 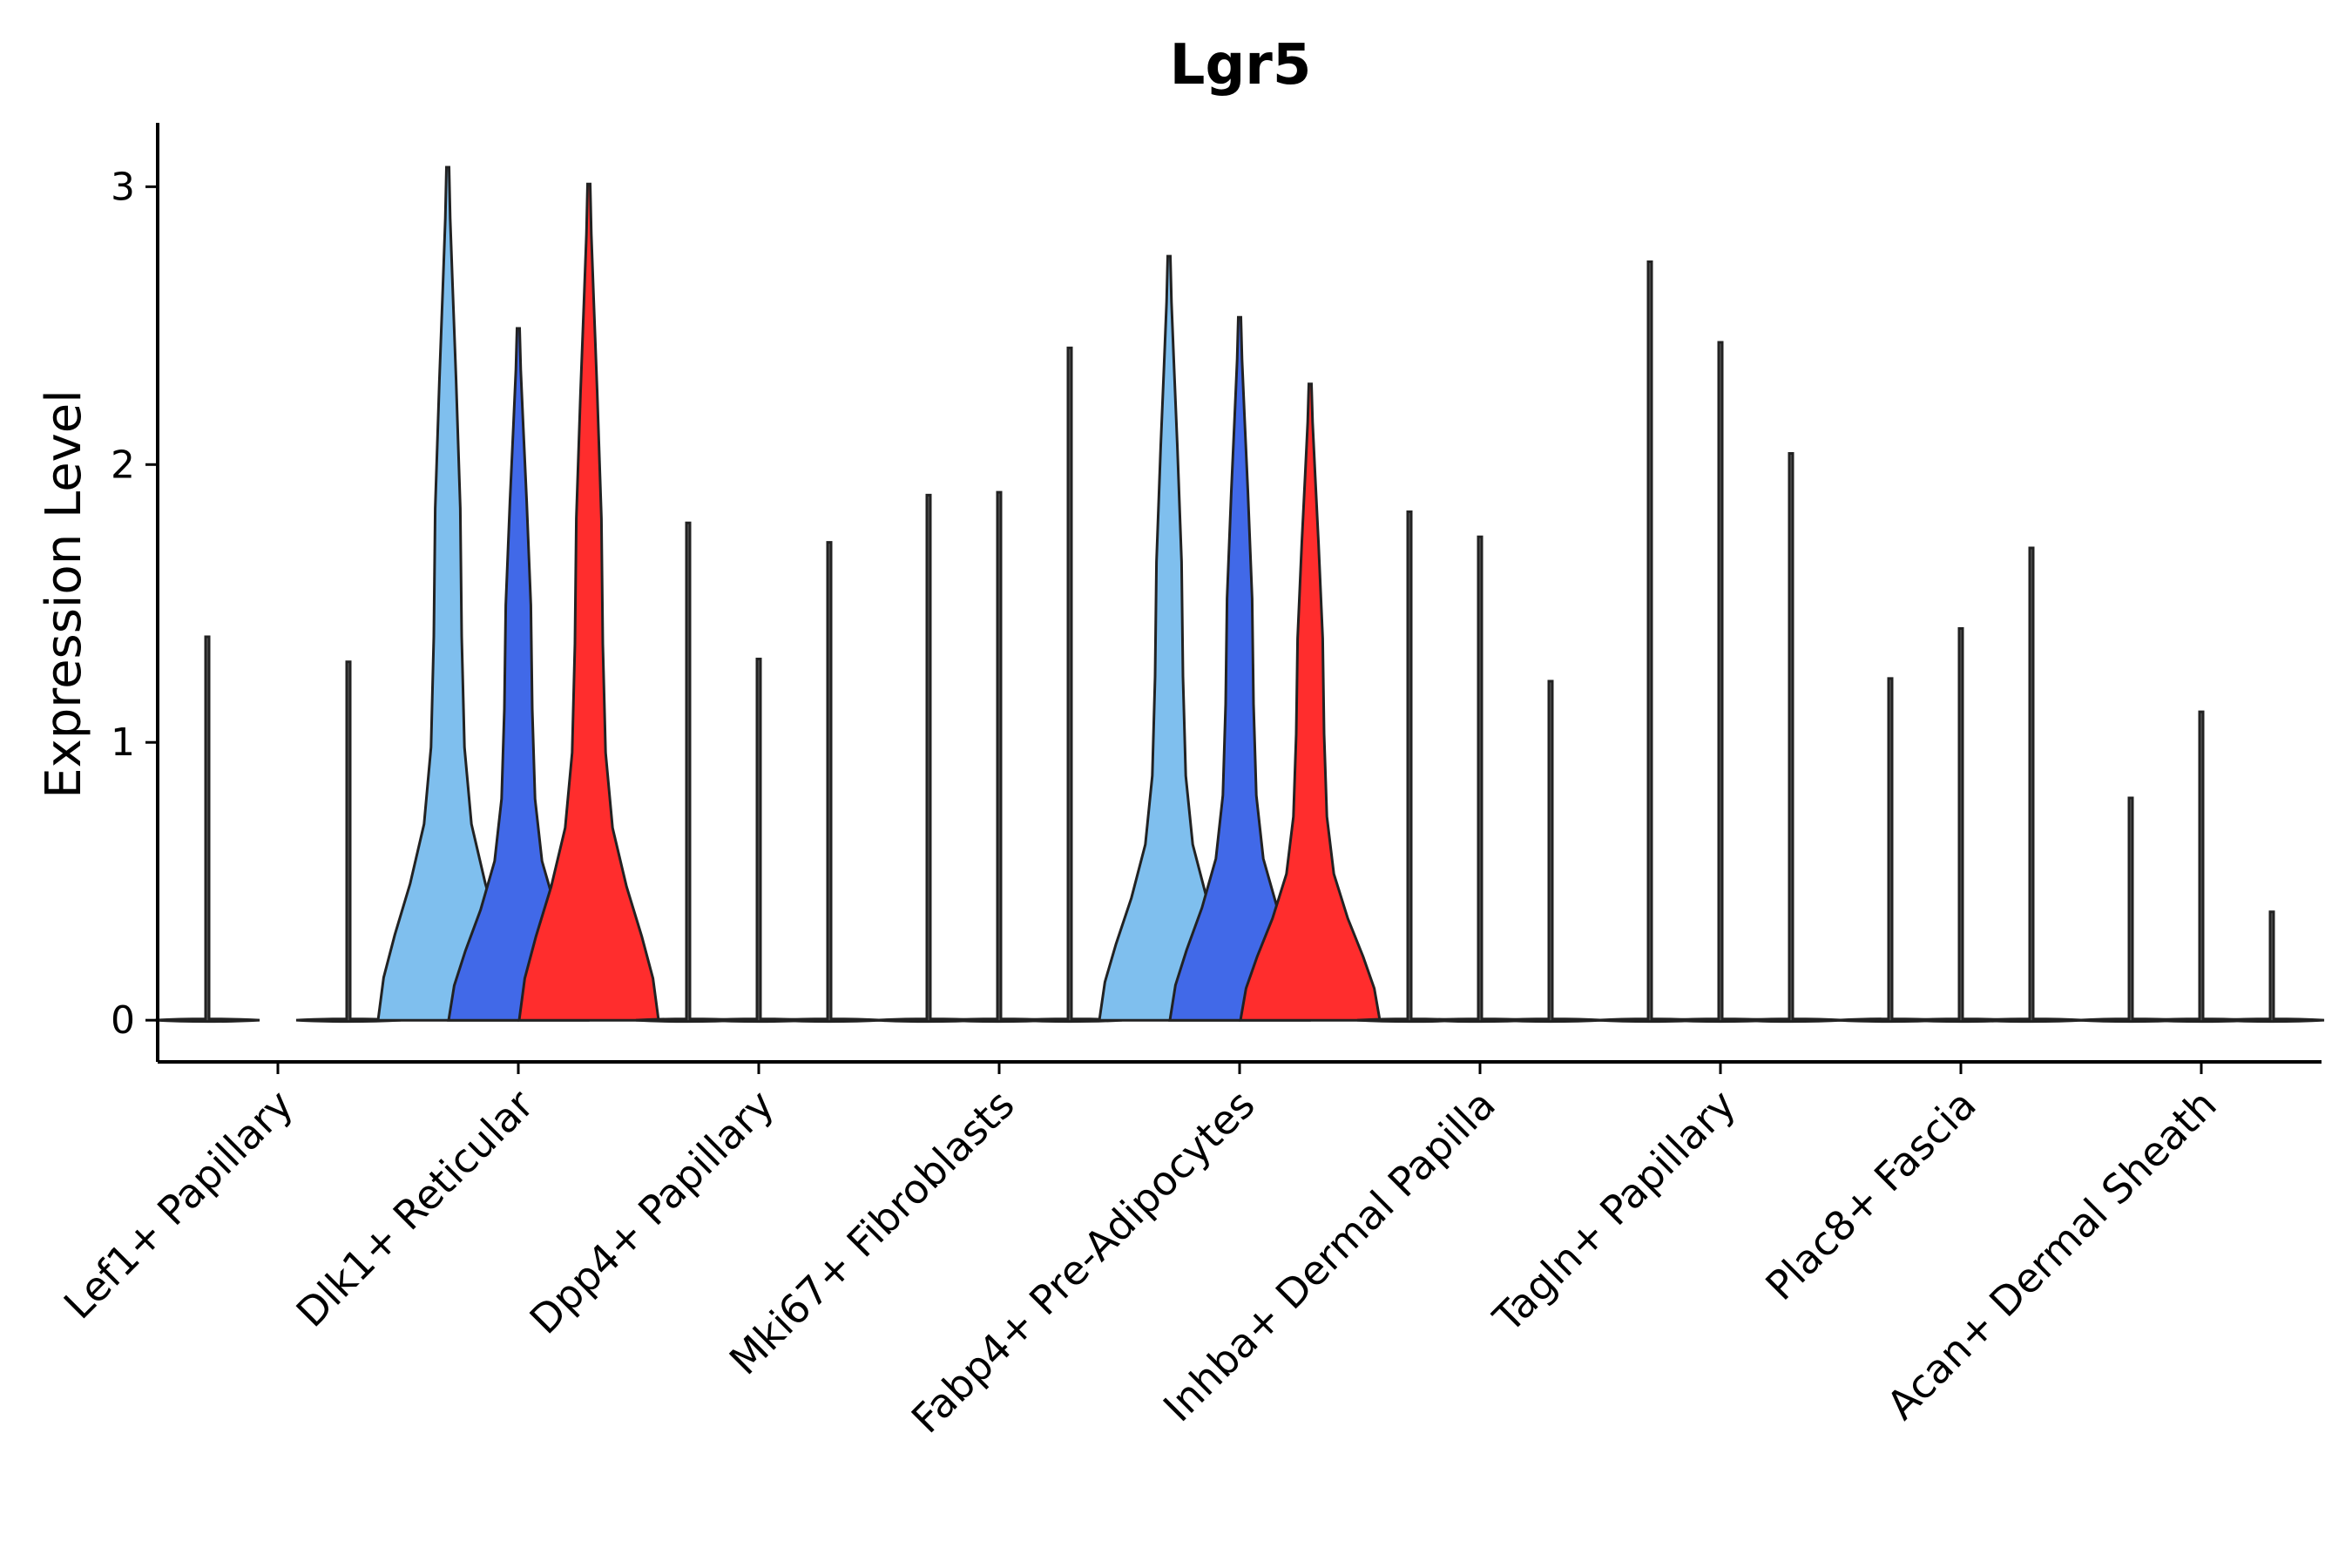 I want to click on violin-group-inhba-dermal-papilla, so click(x=1480, y=767).